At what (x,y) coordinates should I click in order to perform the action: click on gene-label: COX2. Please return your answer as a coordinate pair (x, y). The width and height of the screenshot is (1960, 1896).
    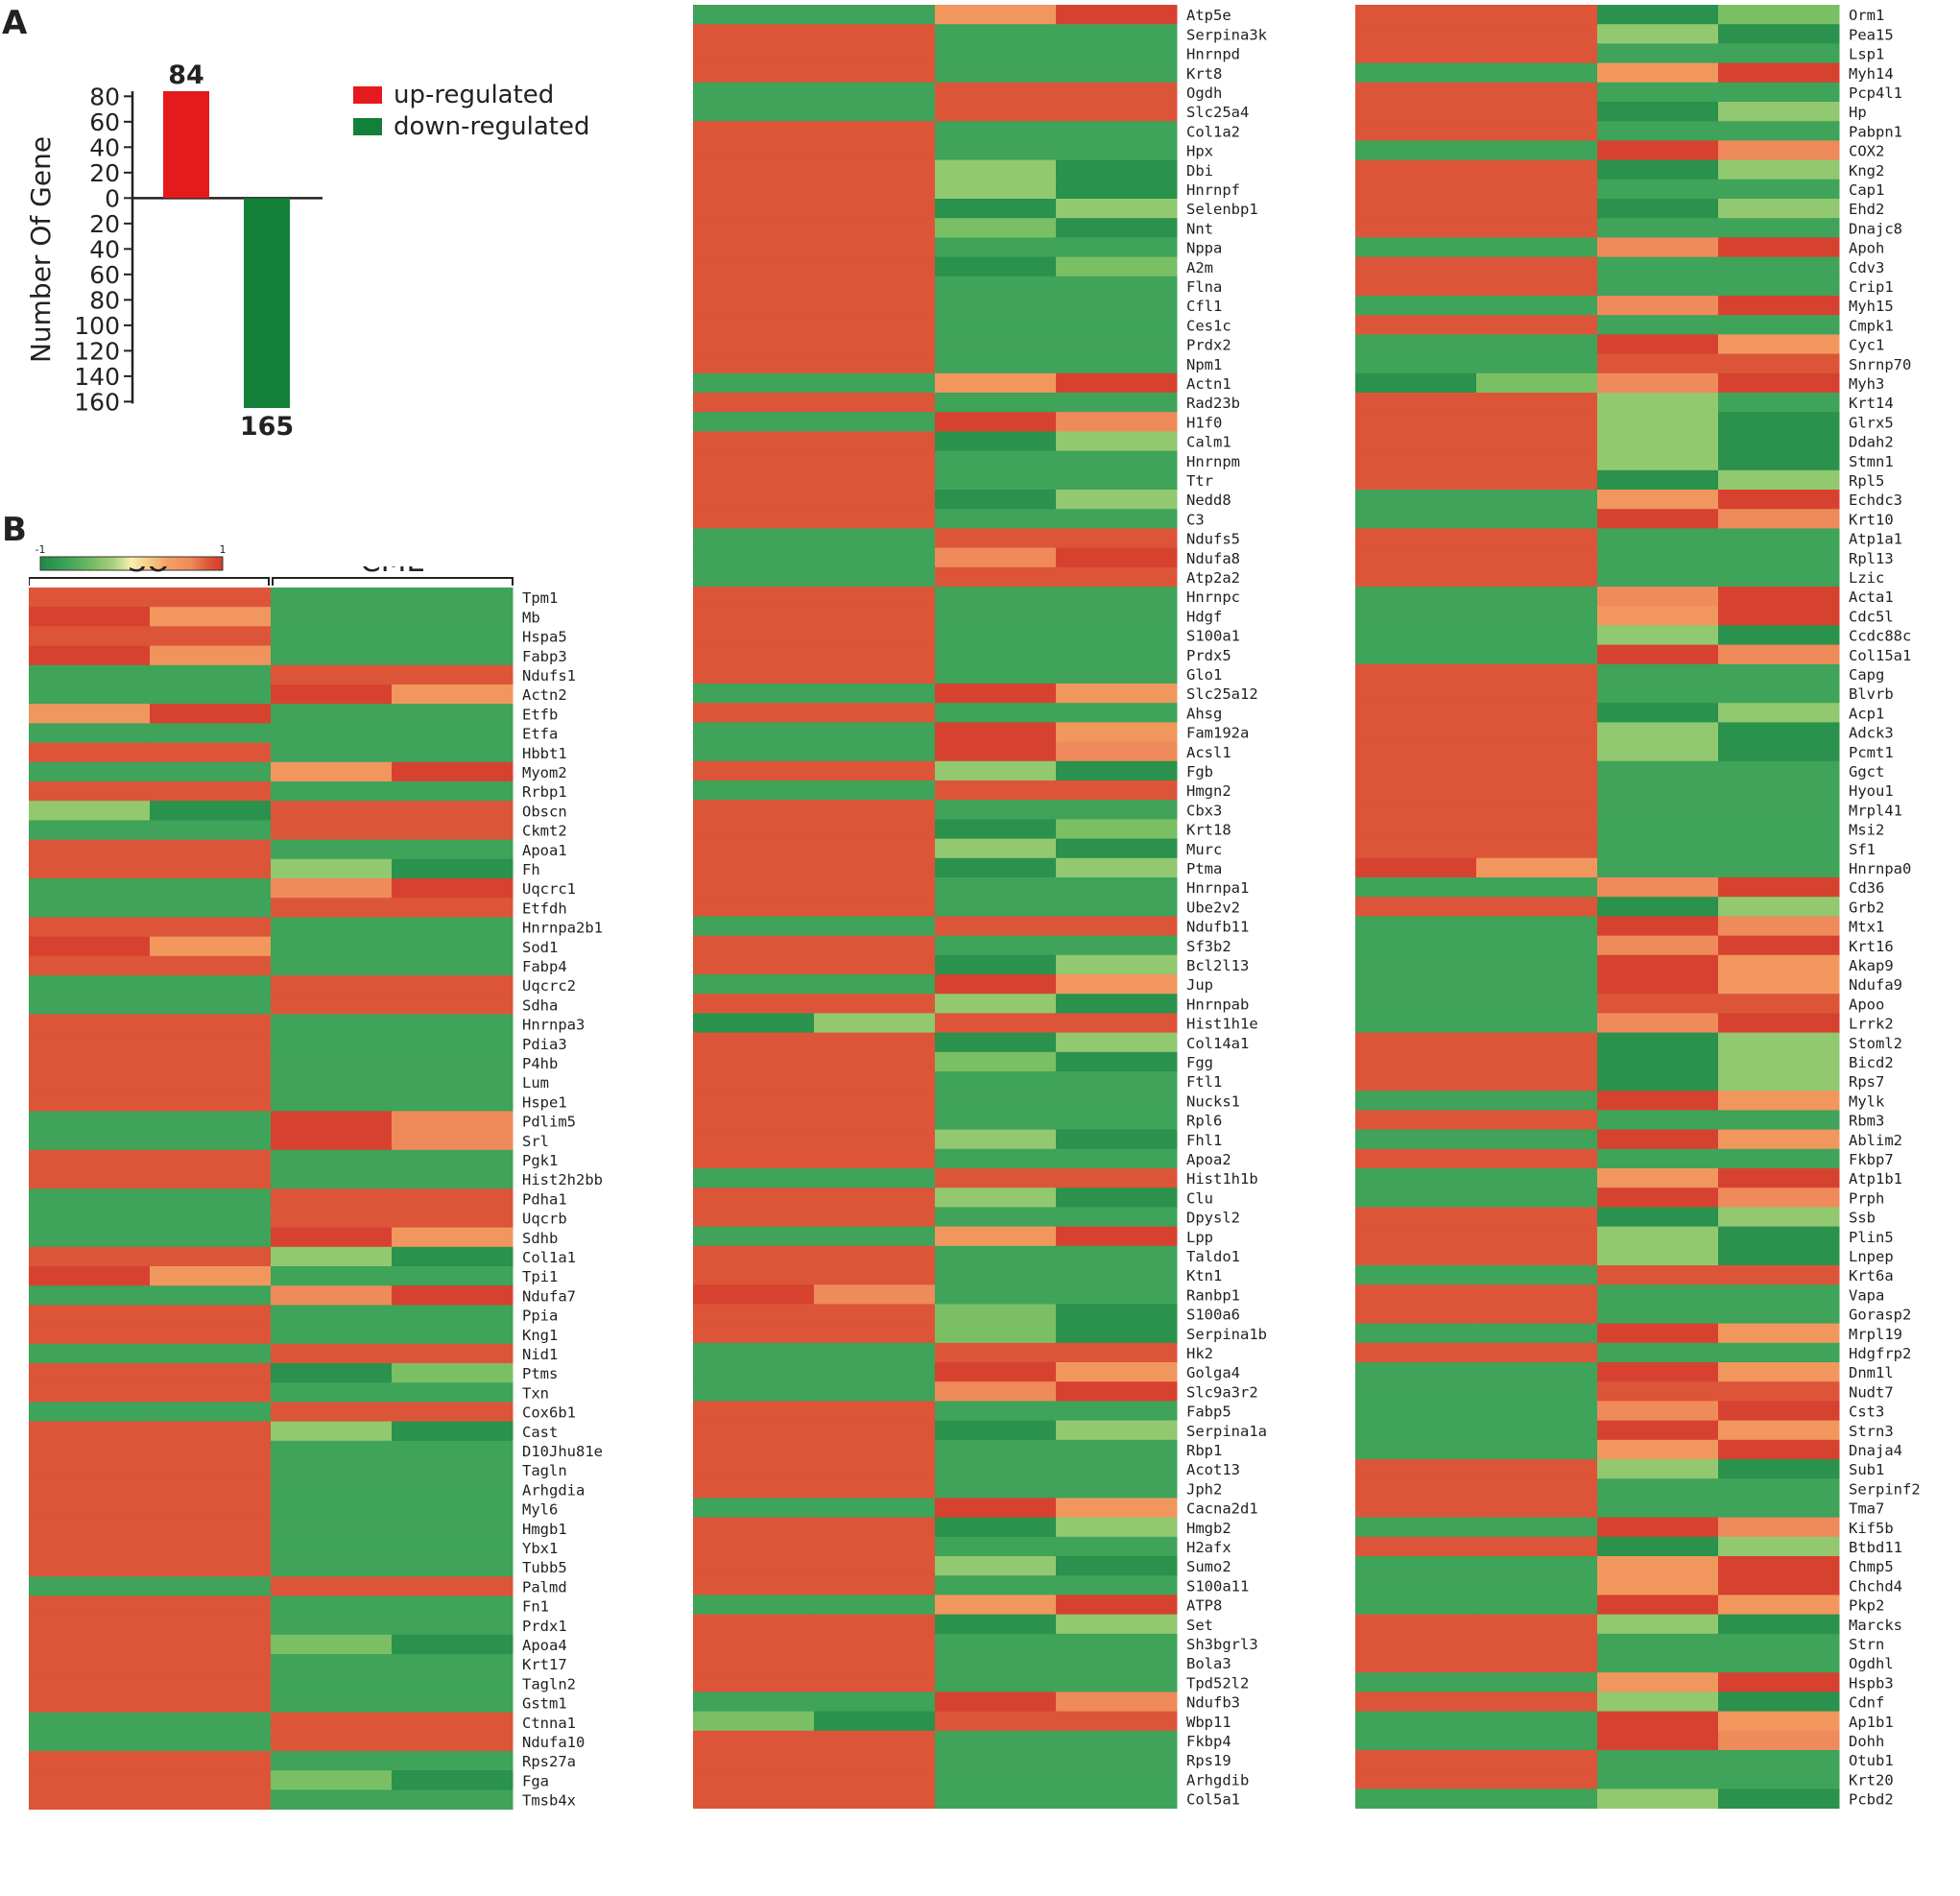
    Looking at the image, I should click on (1866, 151).